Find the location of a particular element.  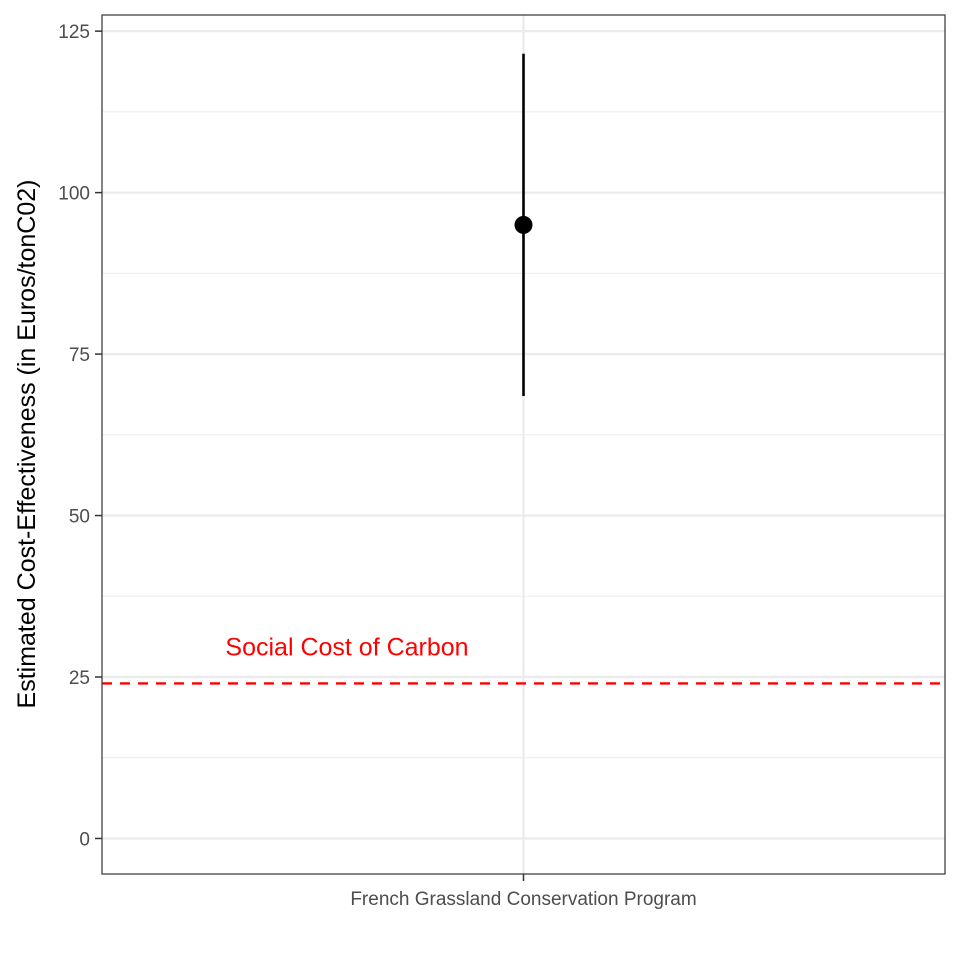

reference-line-layer: Social Cost of Carbon is located at coordinates (523, 659).